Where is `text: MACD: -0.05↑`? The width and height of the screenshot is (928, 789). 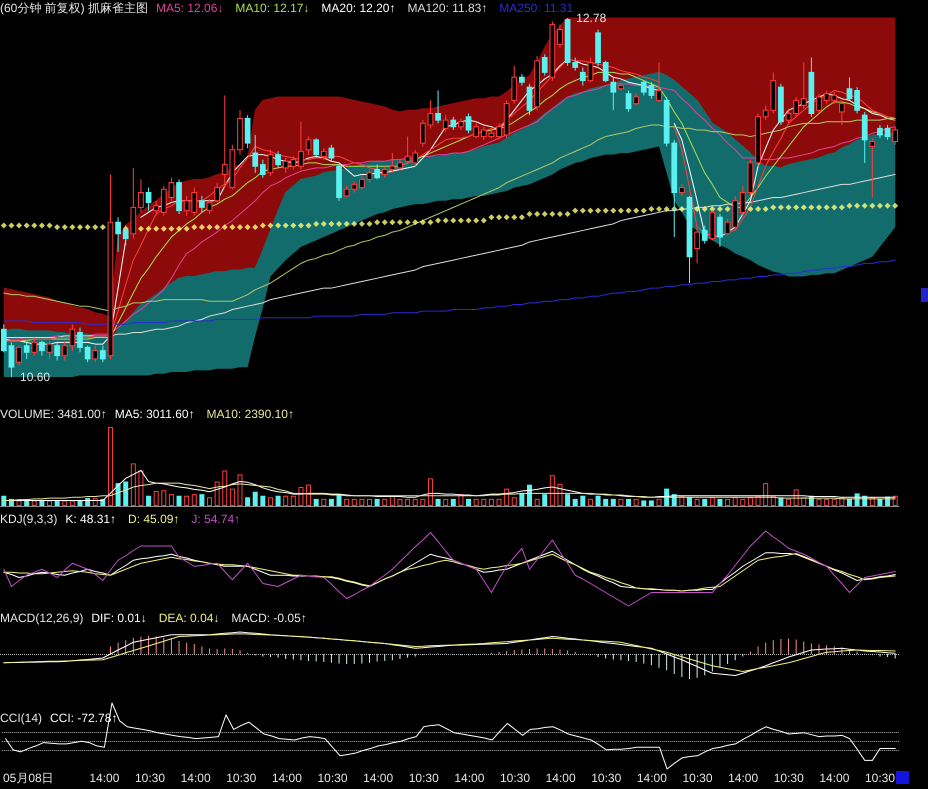
text: MACD: -0.05↑ is located at coordinates (269, 618).